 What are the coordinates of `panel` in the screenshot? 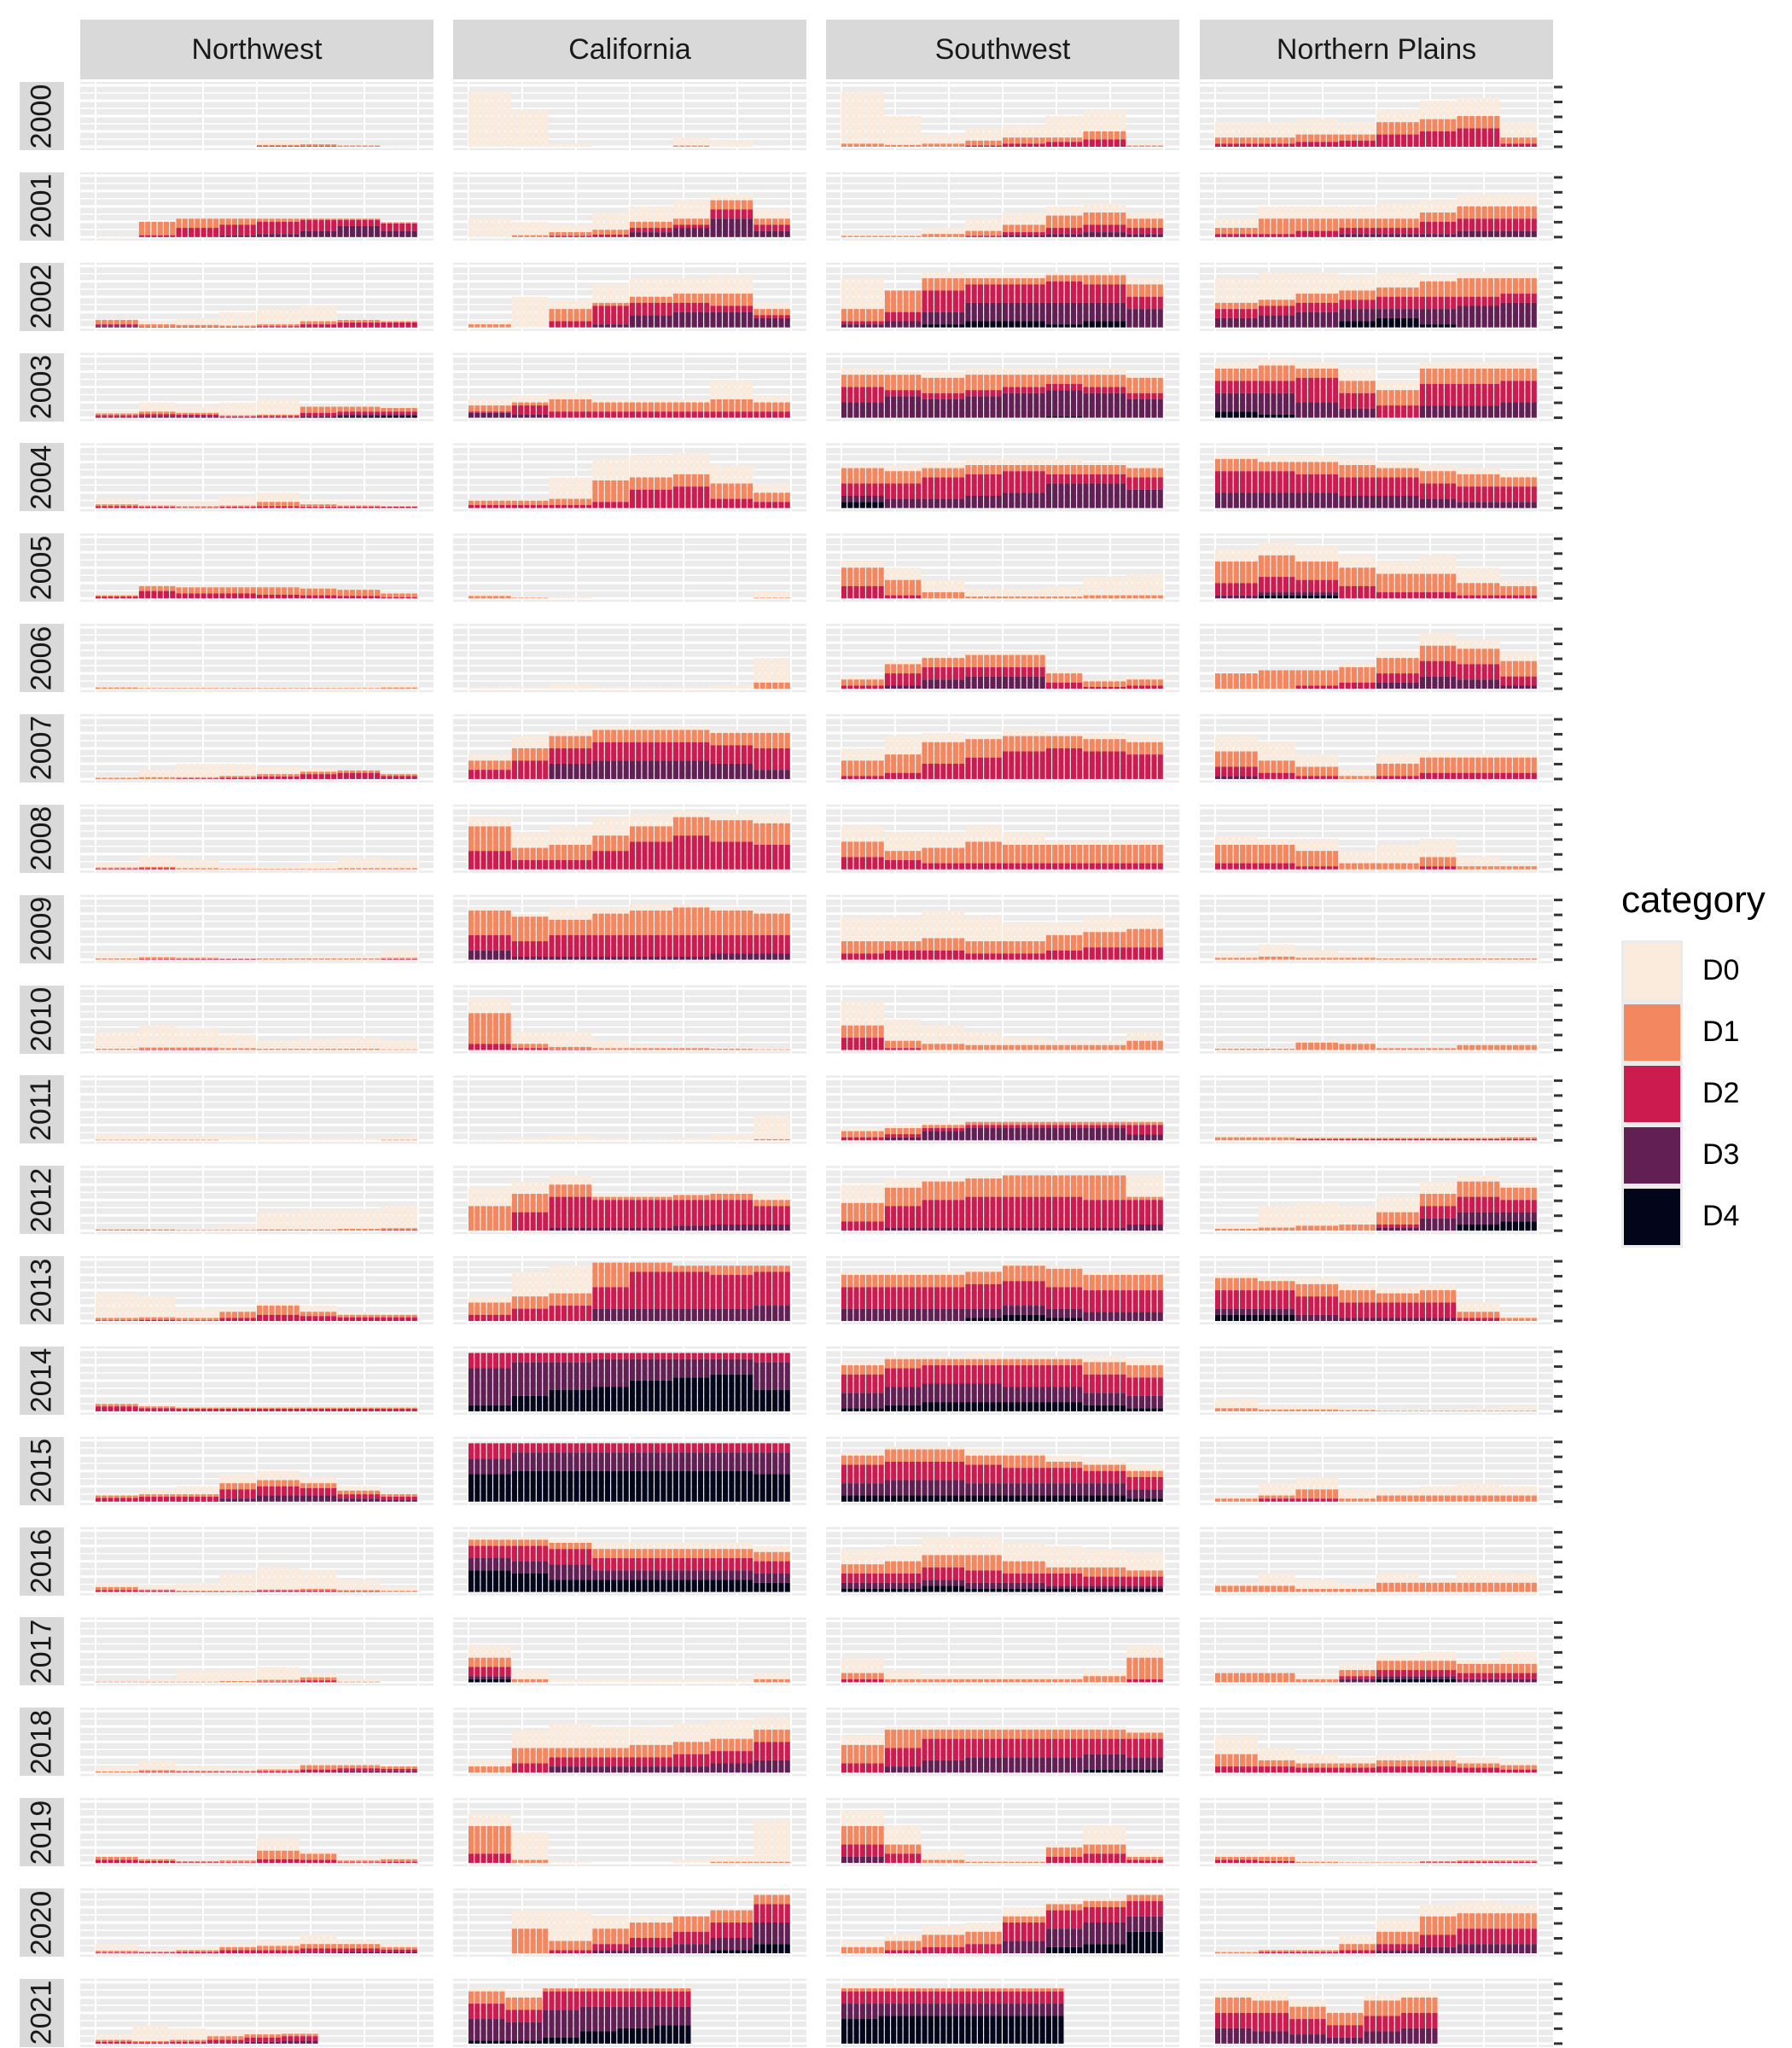 It's located at (256, 387).